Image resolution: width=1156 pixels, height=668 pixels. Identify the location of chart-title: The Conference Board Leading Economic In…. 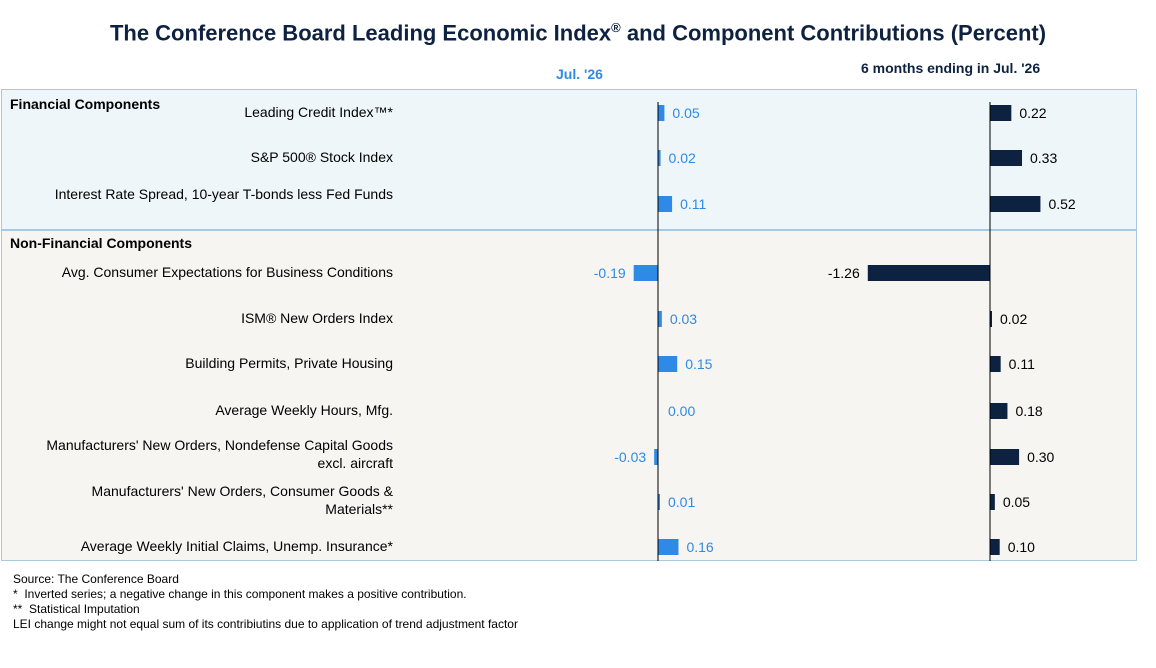
(578, 33).